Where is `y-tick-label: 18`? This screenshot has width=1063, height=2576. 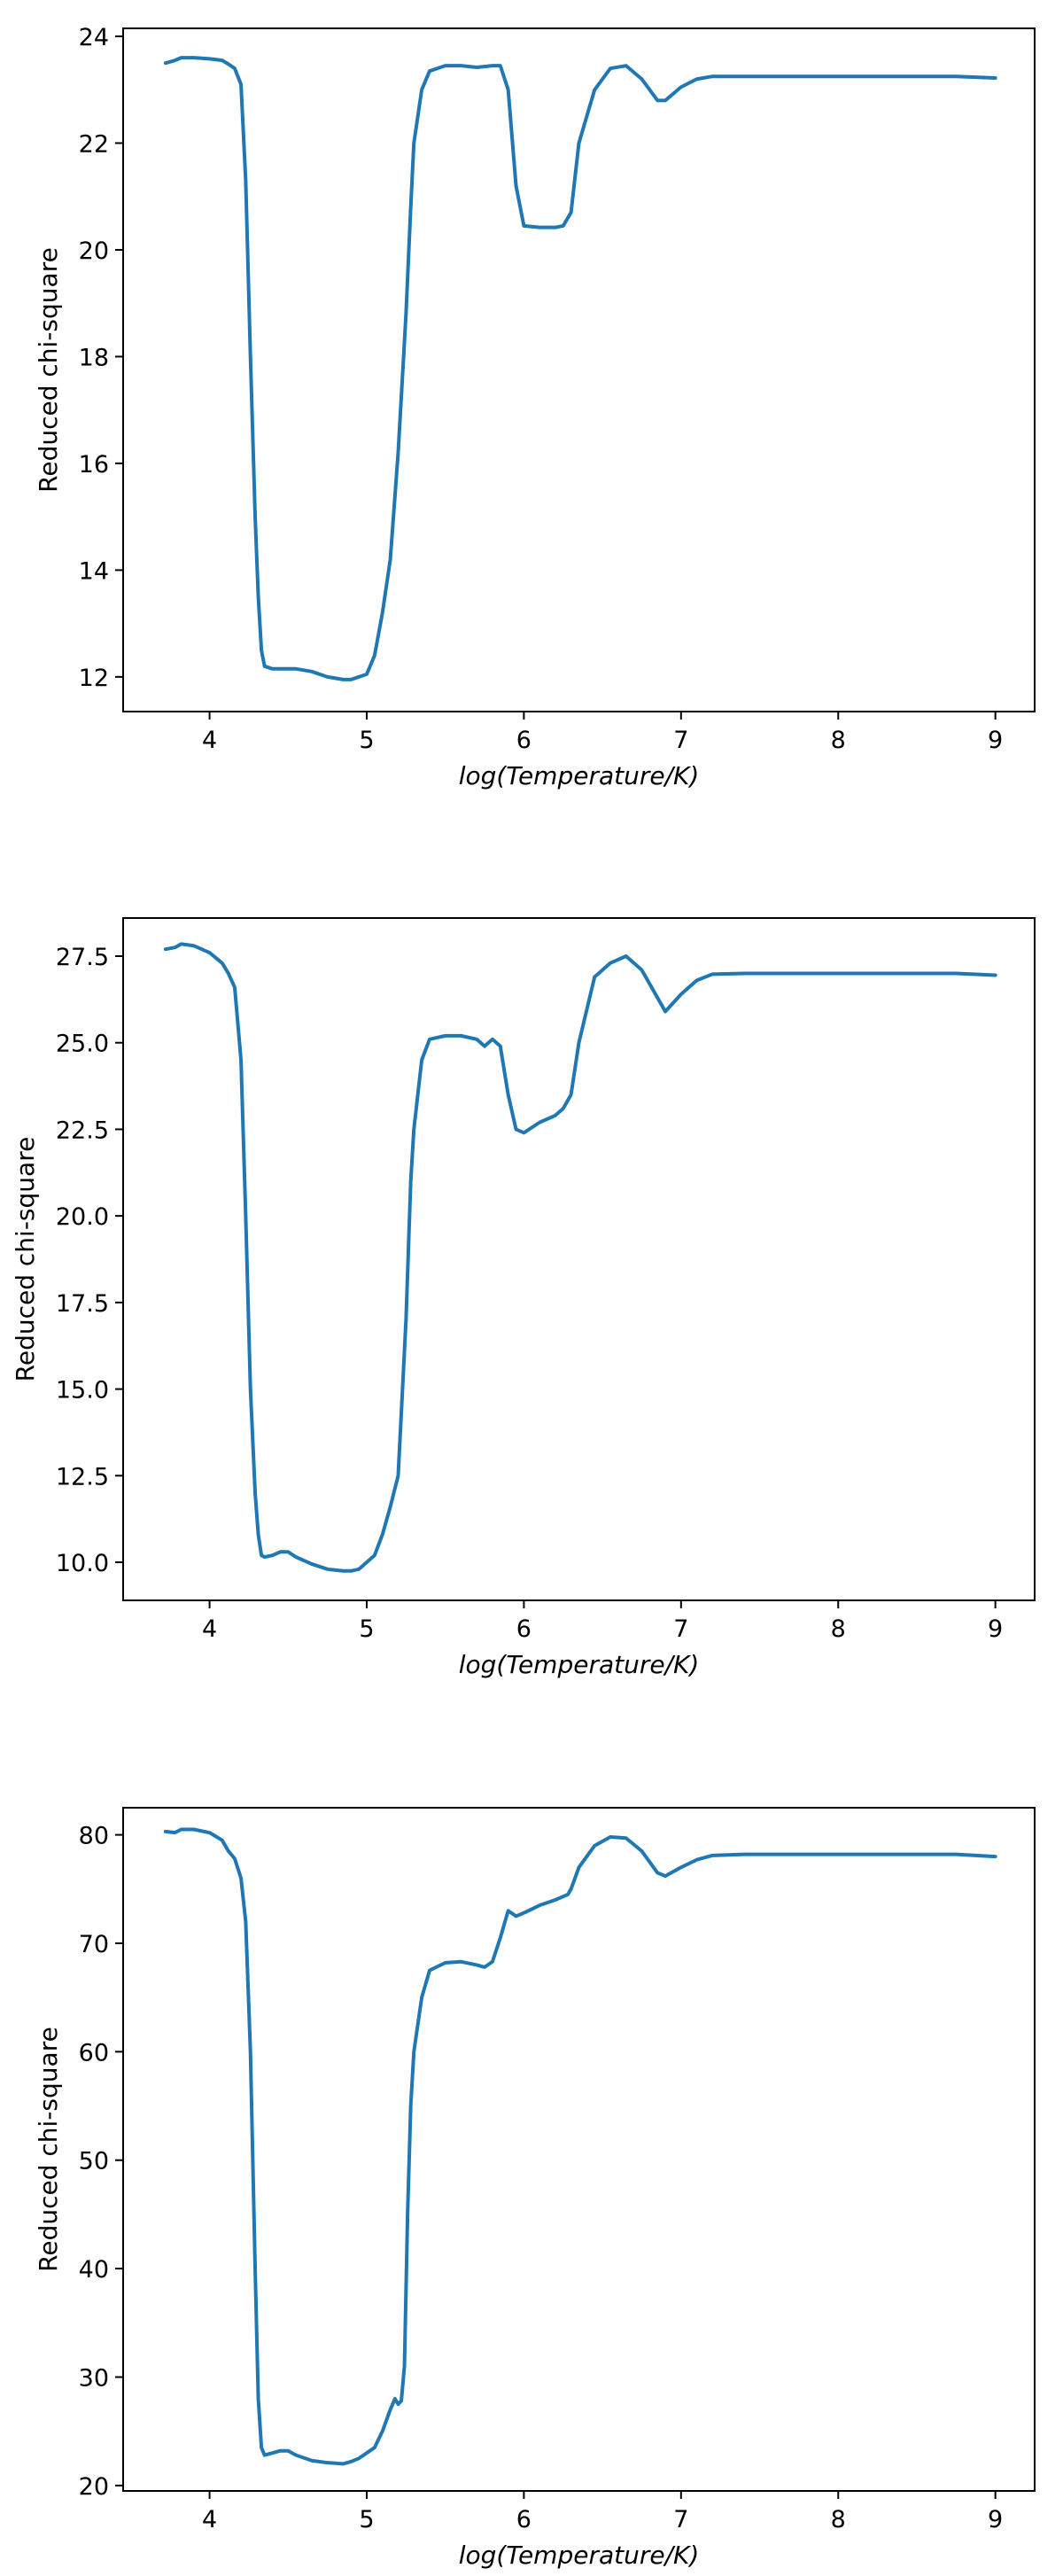
y-tick-label: 18 is located at coordinates (94, 357).